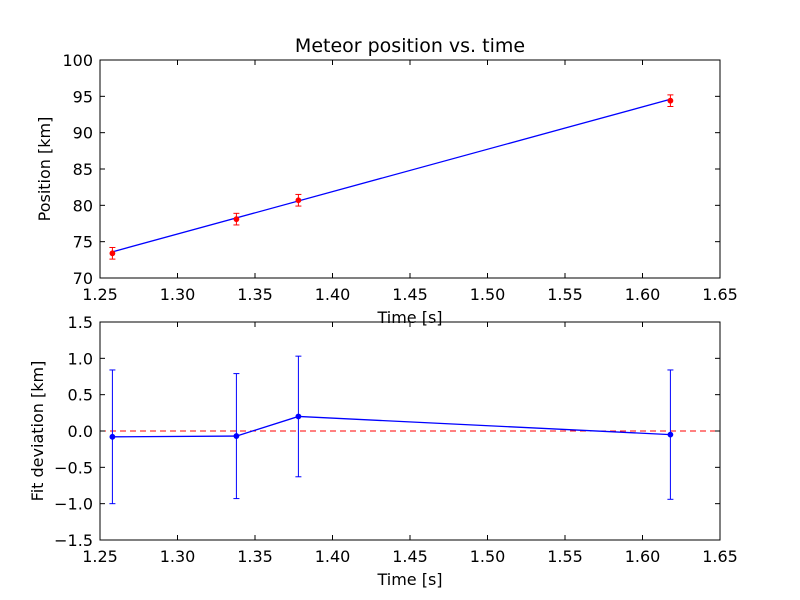 The width and height of the screenshot is (800, 600). What do you see at coordinates (178, 294) in the screenshot?
I see `position-x-tick-label: 1.30` at bounding box center [178, 294].